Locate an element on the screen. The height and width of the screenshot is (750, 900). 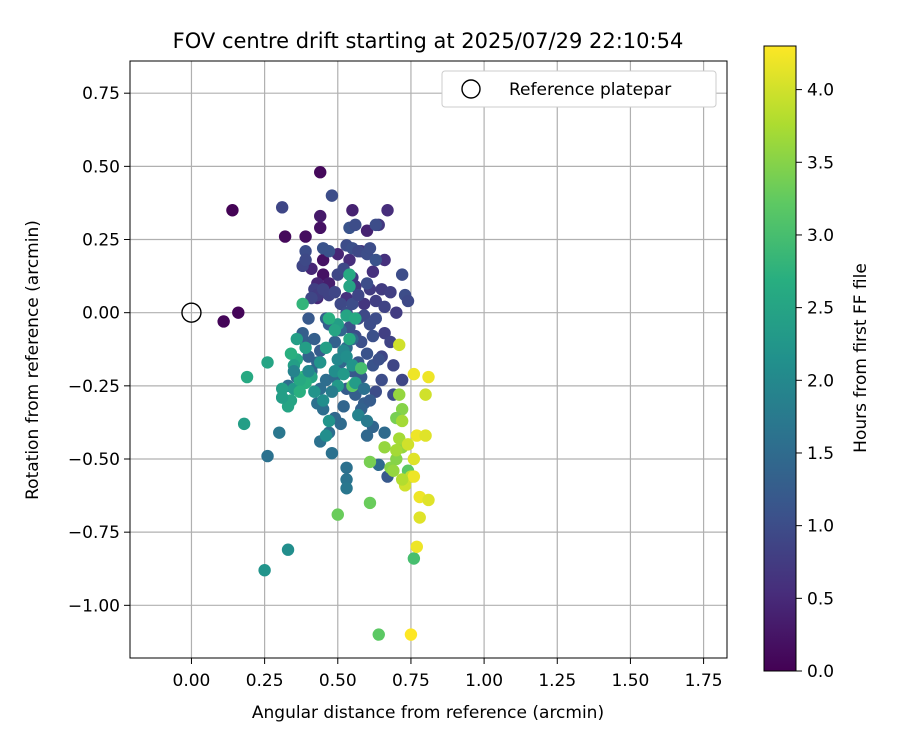
legend-marker-icon is located at coordinates (471, 89).